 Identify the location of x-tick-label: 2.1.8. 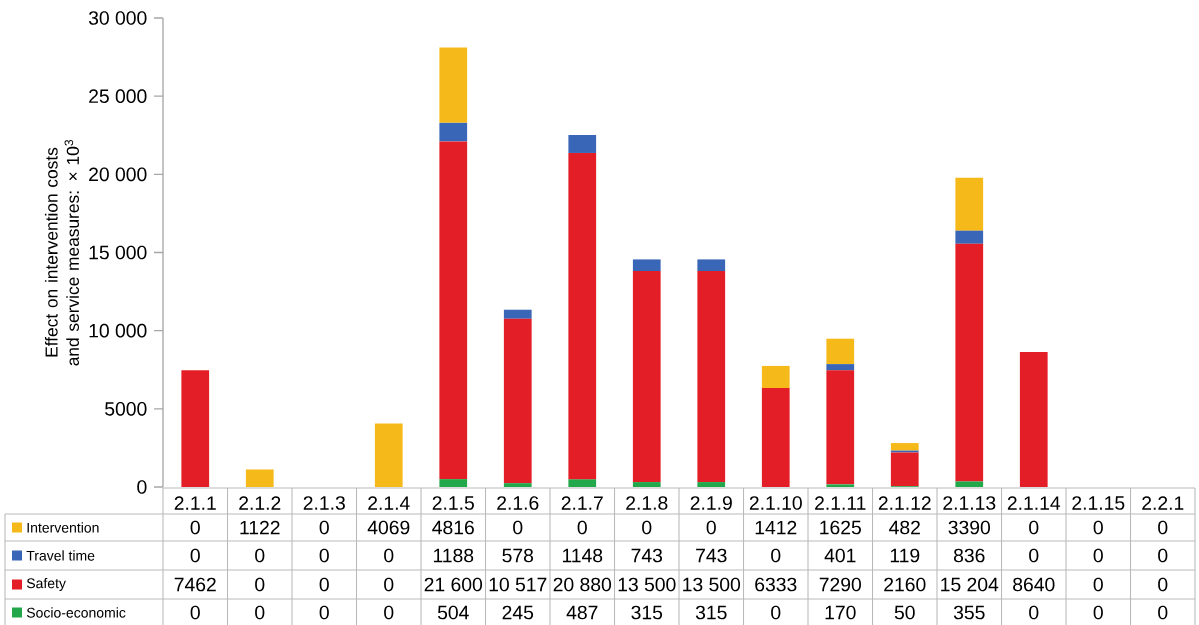
(647, 503).